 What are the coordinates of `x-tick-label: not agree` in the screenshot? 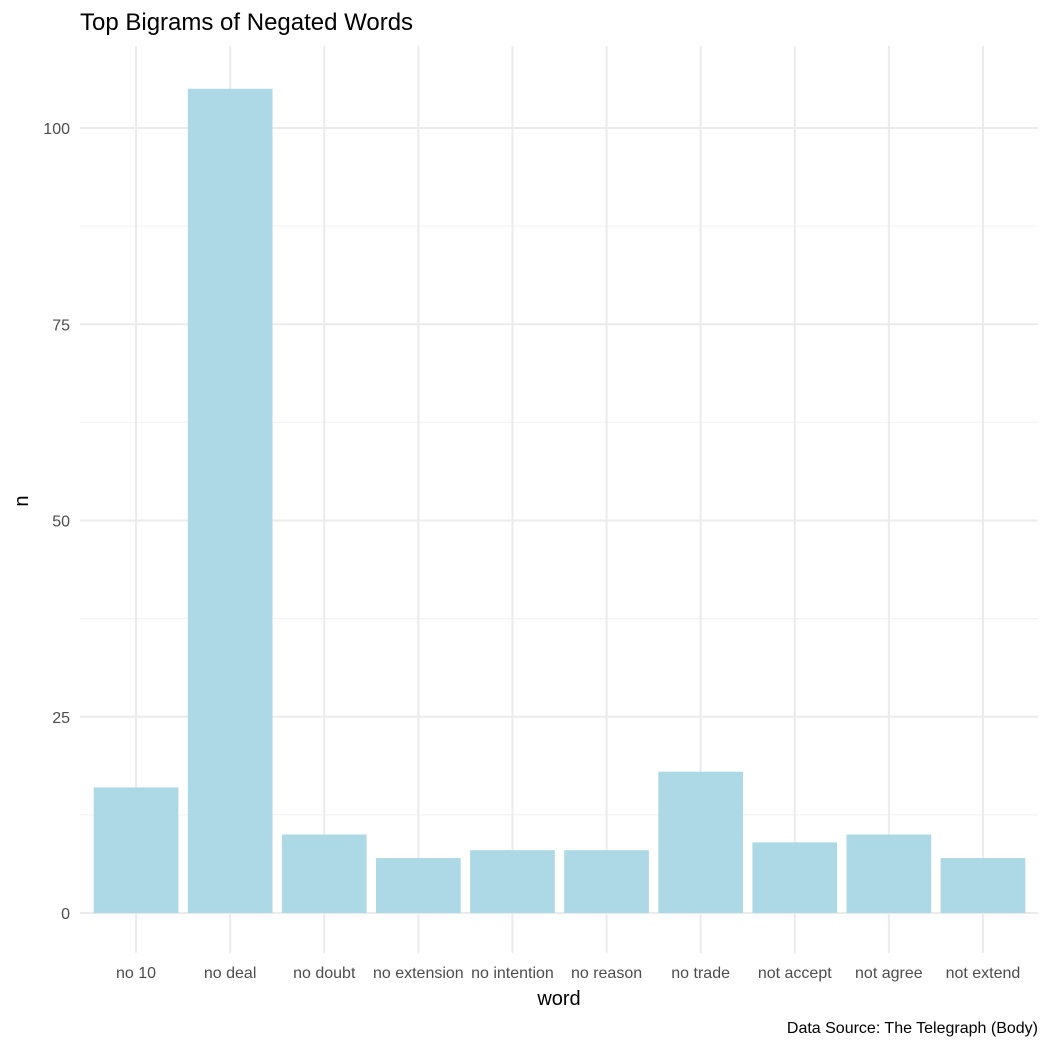 It's located at (889, 973).